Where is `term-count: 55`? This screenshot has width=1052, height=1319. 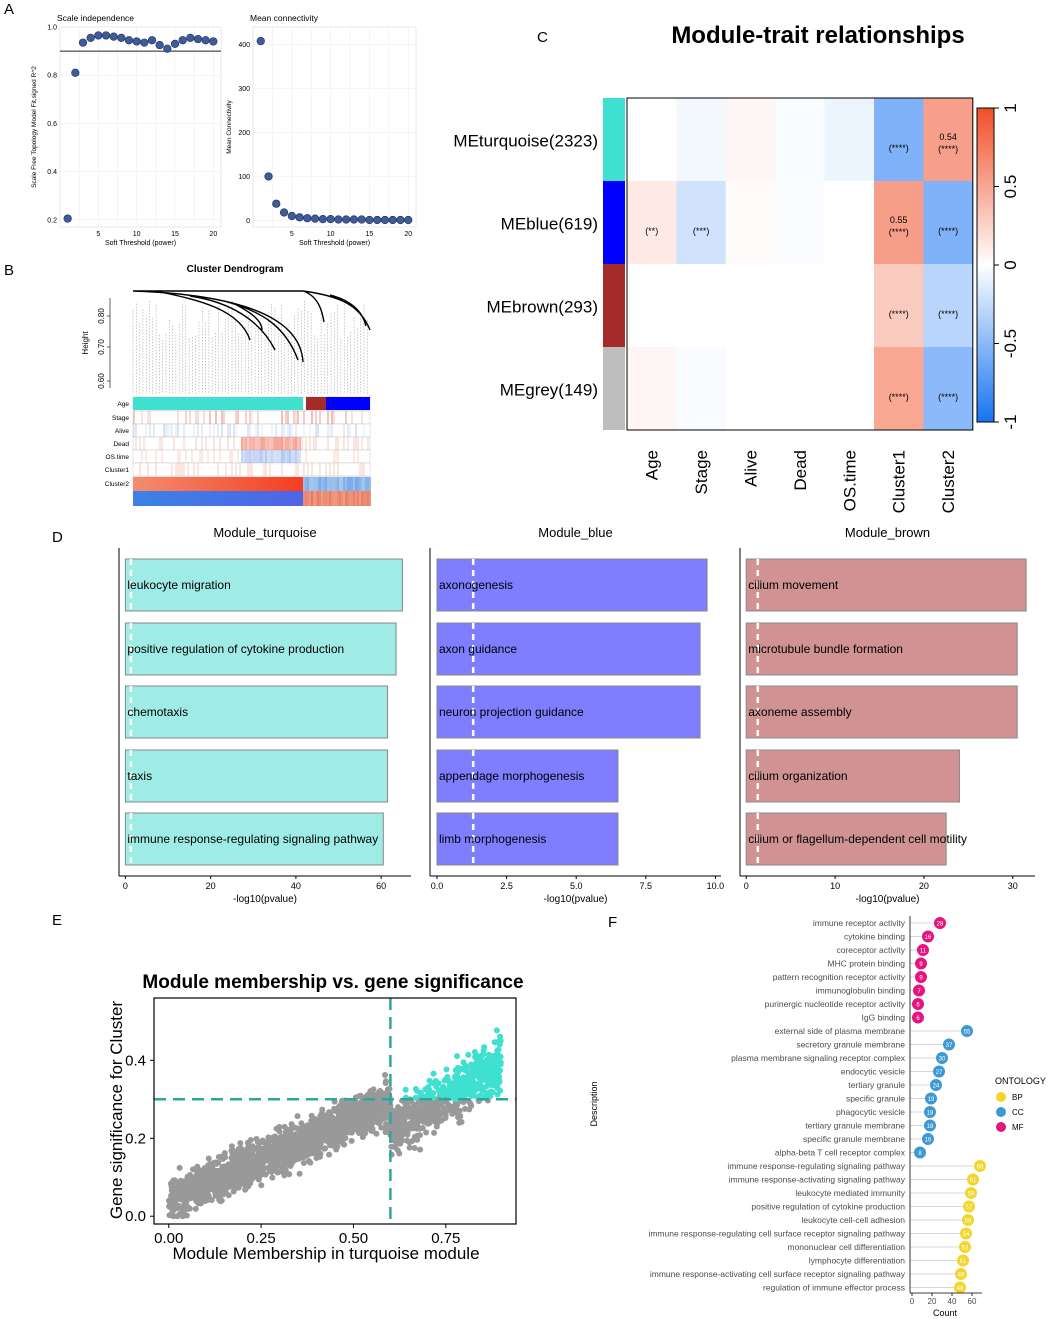
term-count: 55 is located at coordinates (967, 1033).